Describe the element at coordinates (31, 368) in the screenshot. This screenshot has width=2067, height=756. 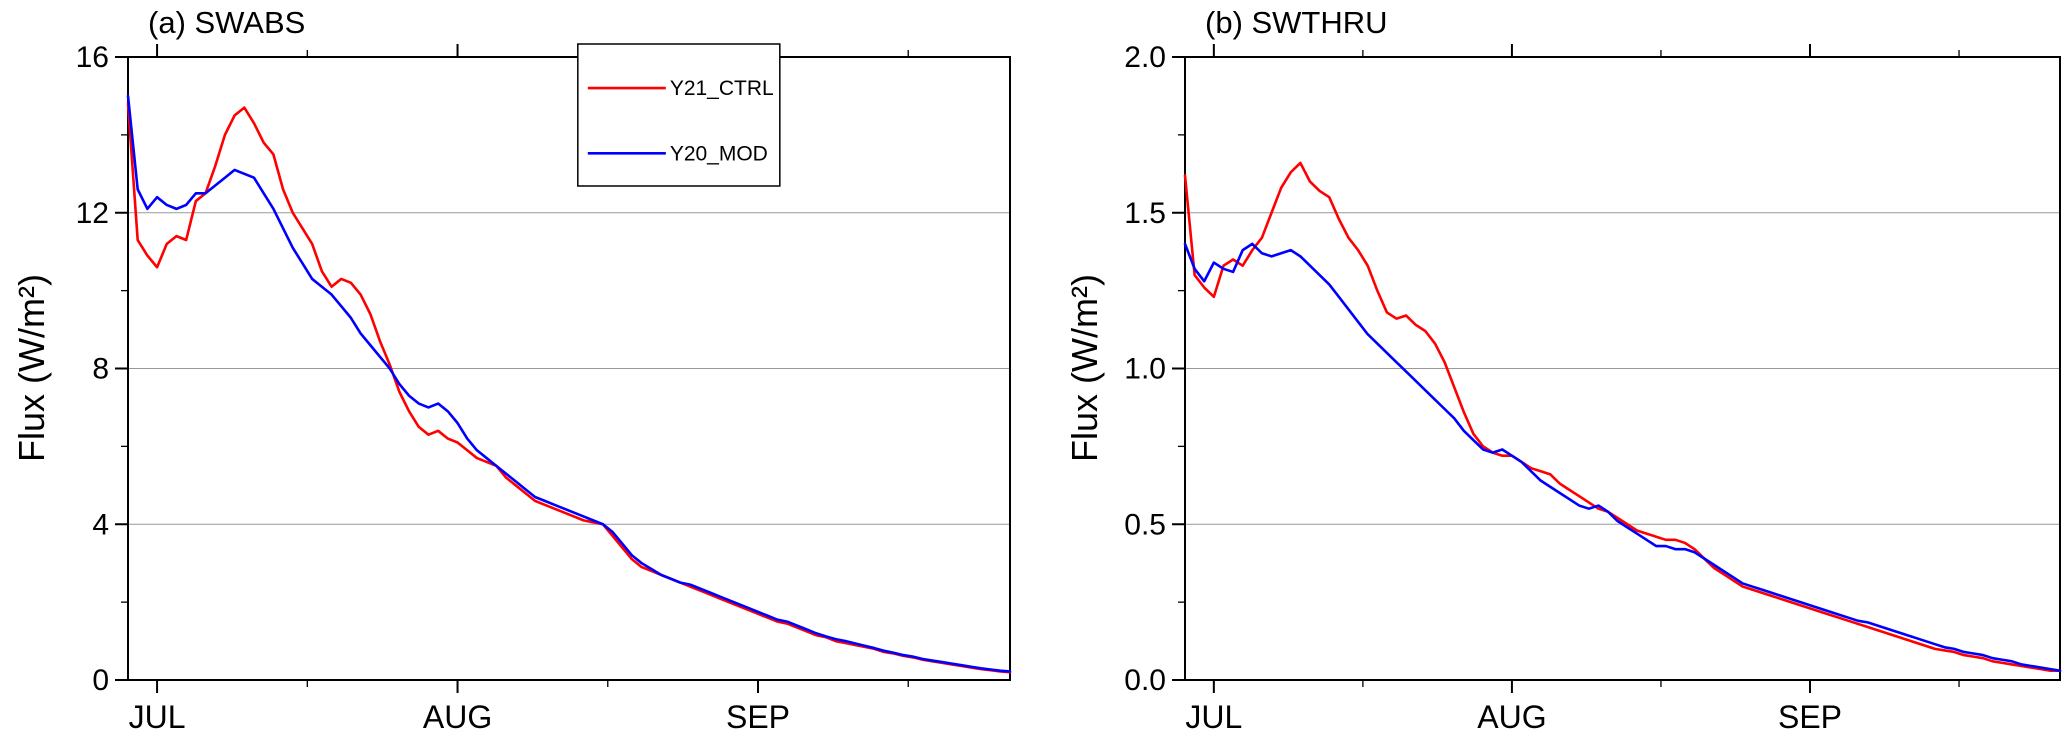
I see `y-axis-label-swabs: Flux (W/m²)` at that location.